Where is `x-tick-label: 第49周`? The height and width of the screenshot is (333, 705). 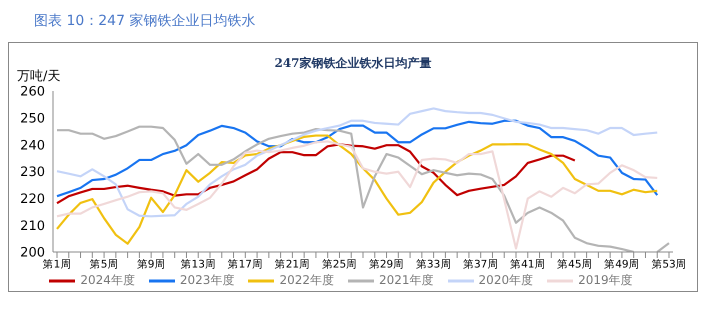
x-tick-label: 第49周 is located at coordinates (622, 264).